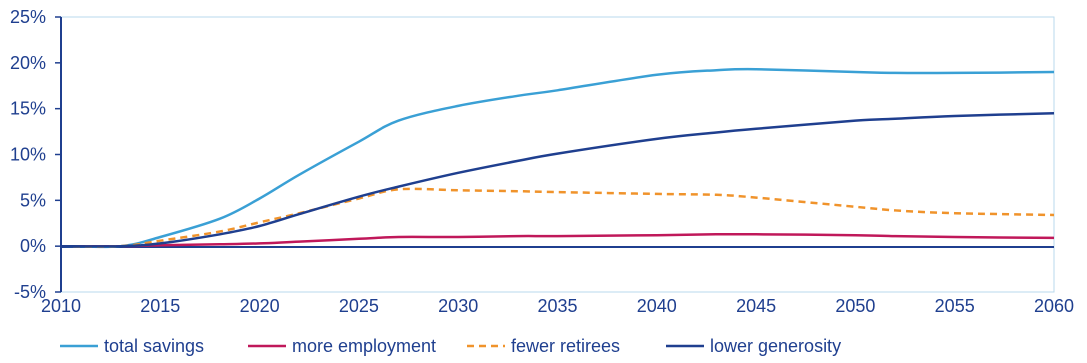 The width and height of the screenshot is (1087, 363). Describe the element at coordinates (657, 306) in the screenshot. I see `x-tick-label: 2040` at that location.